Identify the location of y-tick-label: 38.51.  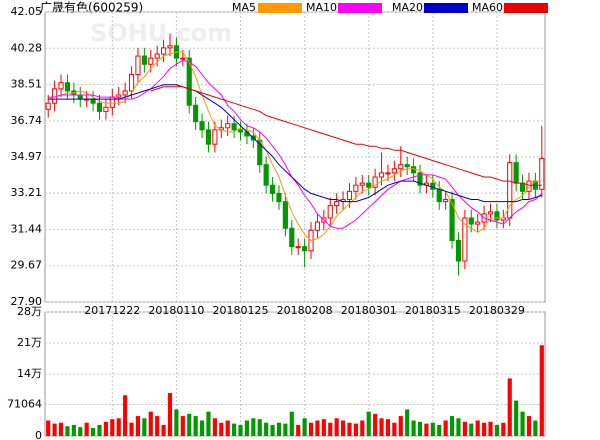
(27, 84).